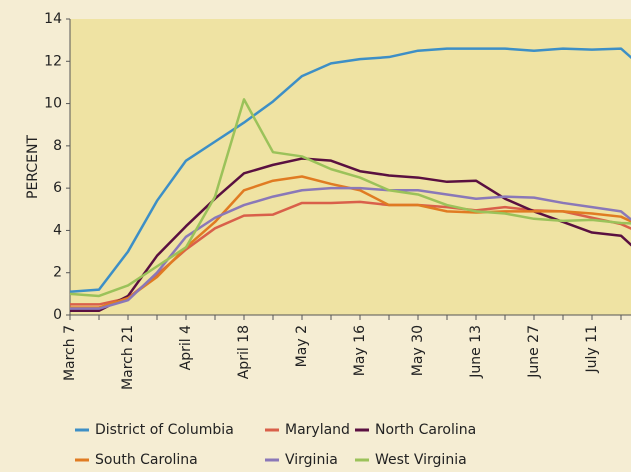 This screenshot has width=631, height=472. I want to click on legend-label: South Carolina, so click(146, 460).